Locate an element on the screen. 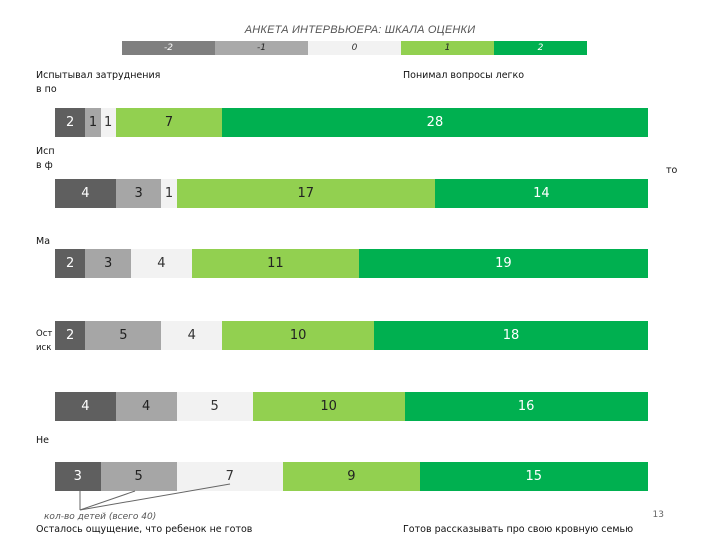 This screenshot has width=720, height=540. scale-cell-2: 0 is located at coordinates (354, 48).